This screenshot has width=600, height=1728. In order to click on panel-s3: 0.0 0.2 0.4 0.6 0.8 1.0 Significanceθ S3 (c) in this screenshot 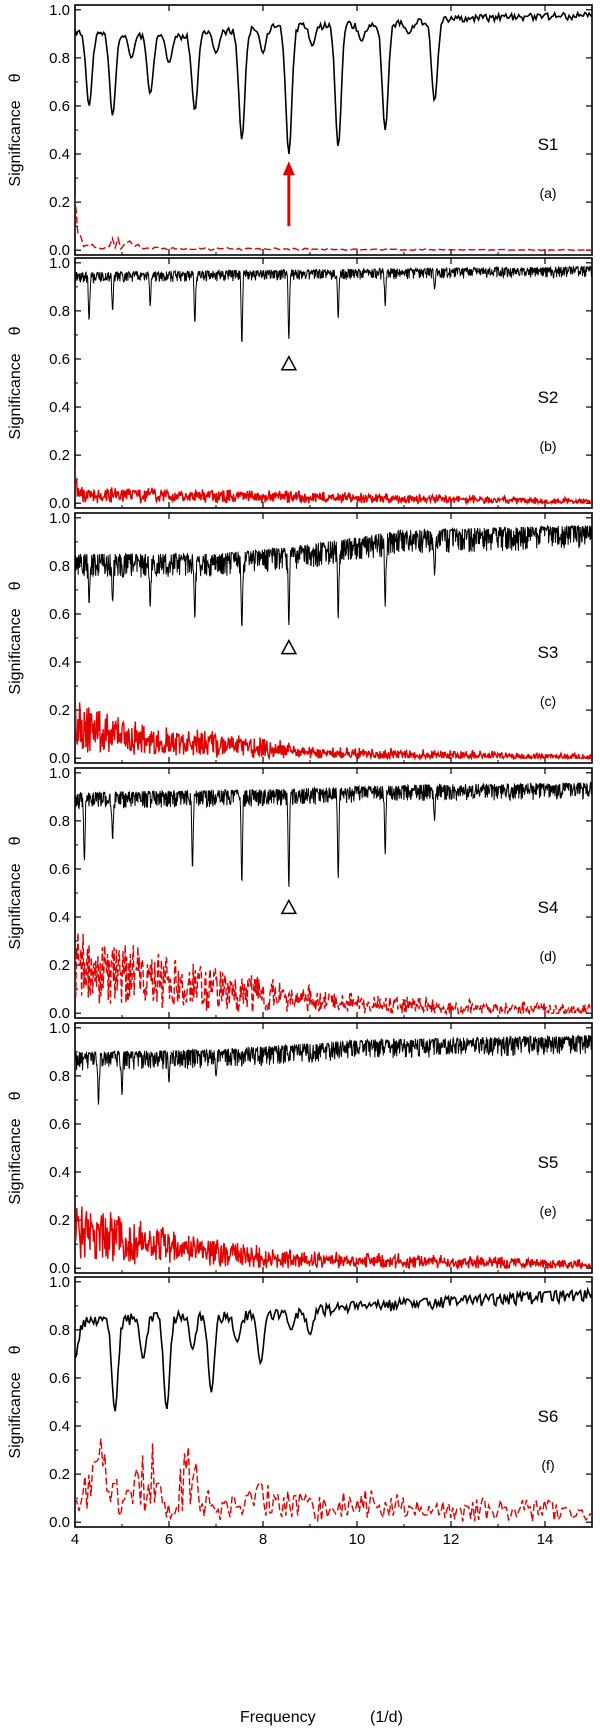, I will do `click(300, 638)`.